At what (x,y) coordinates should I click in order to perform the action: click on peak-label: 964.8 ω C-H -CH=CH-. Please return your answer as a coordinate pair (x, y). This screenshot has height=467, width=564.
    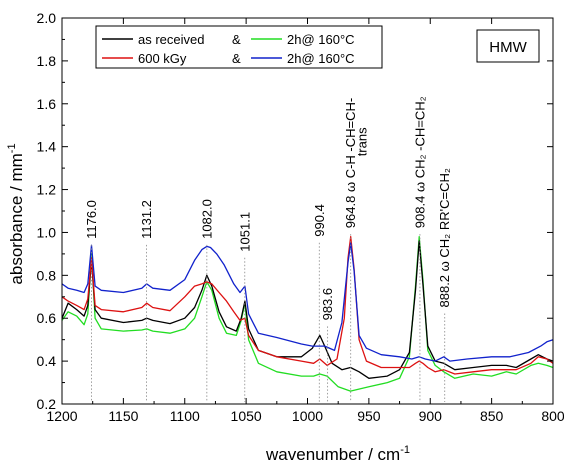
    Looking at the image, I should click on (350, 163).